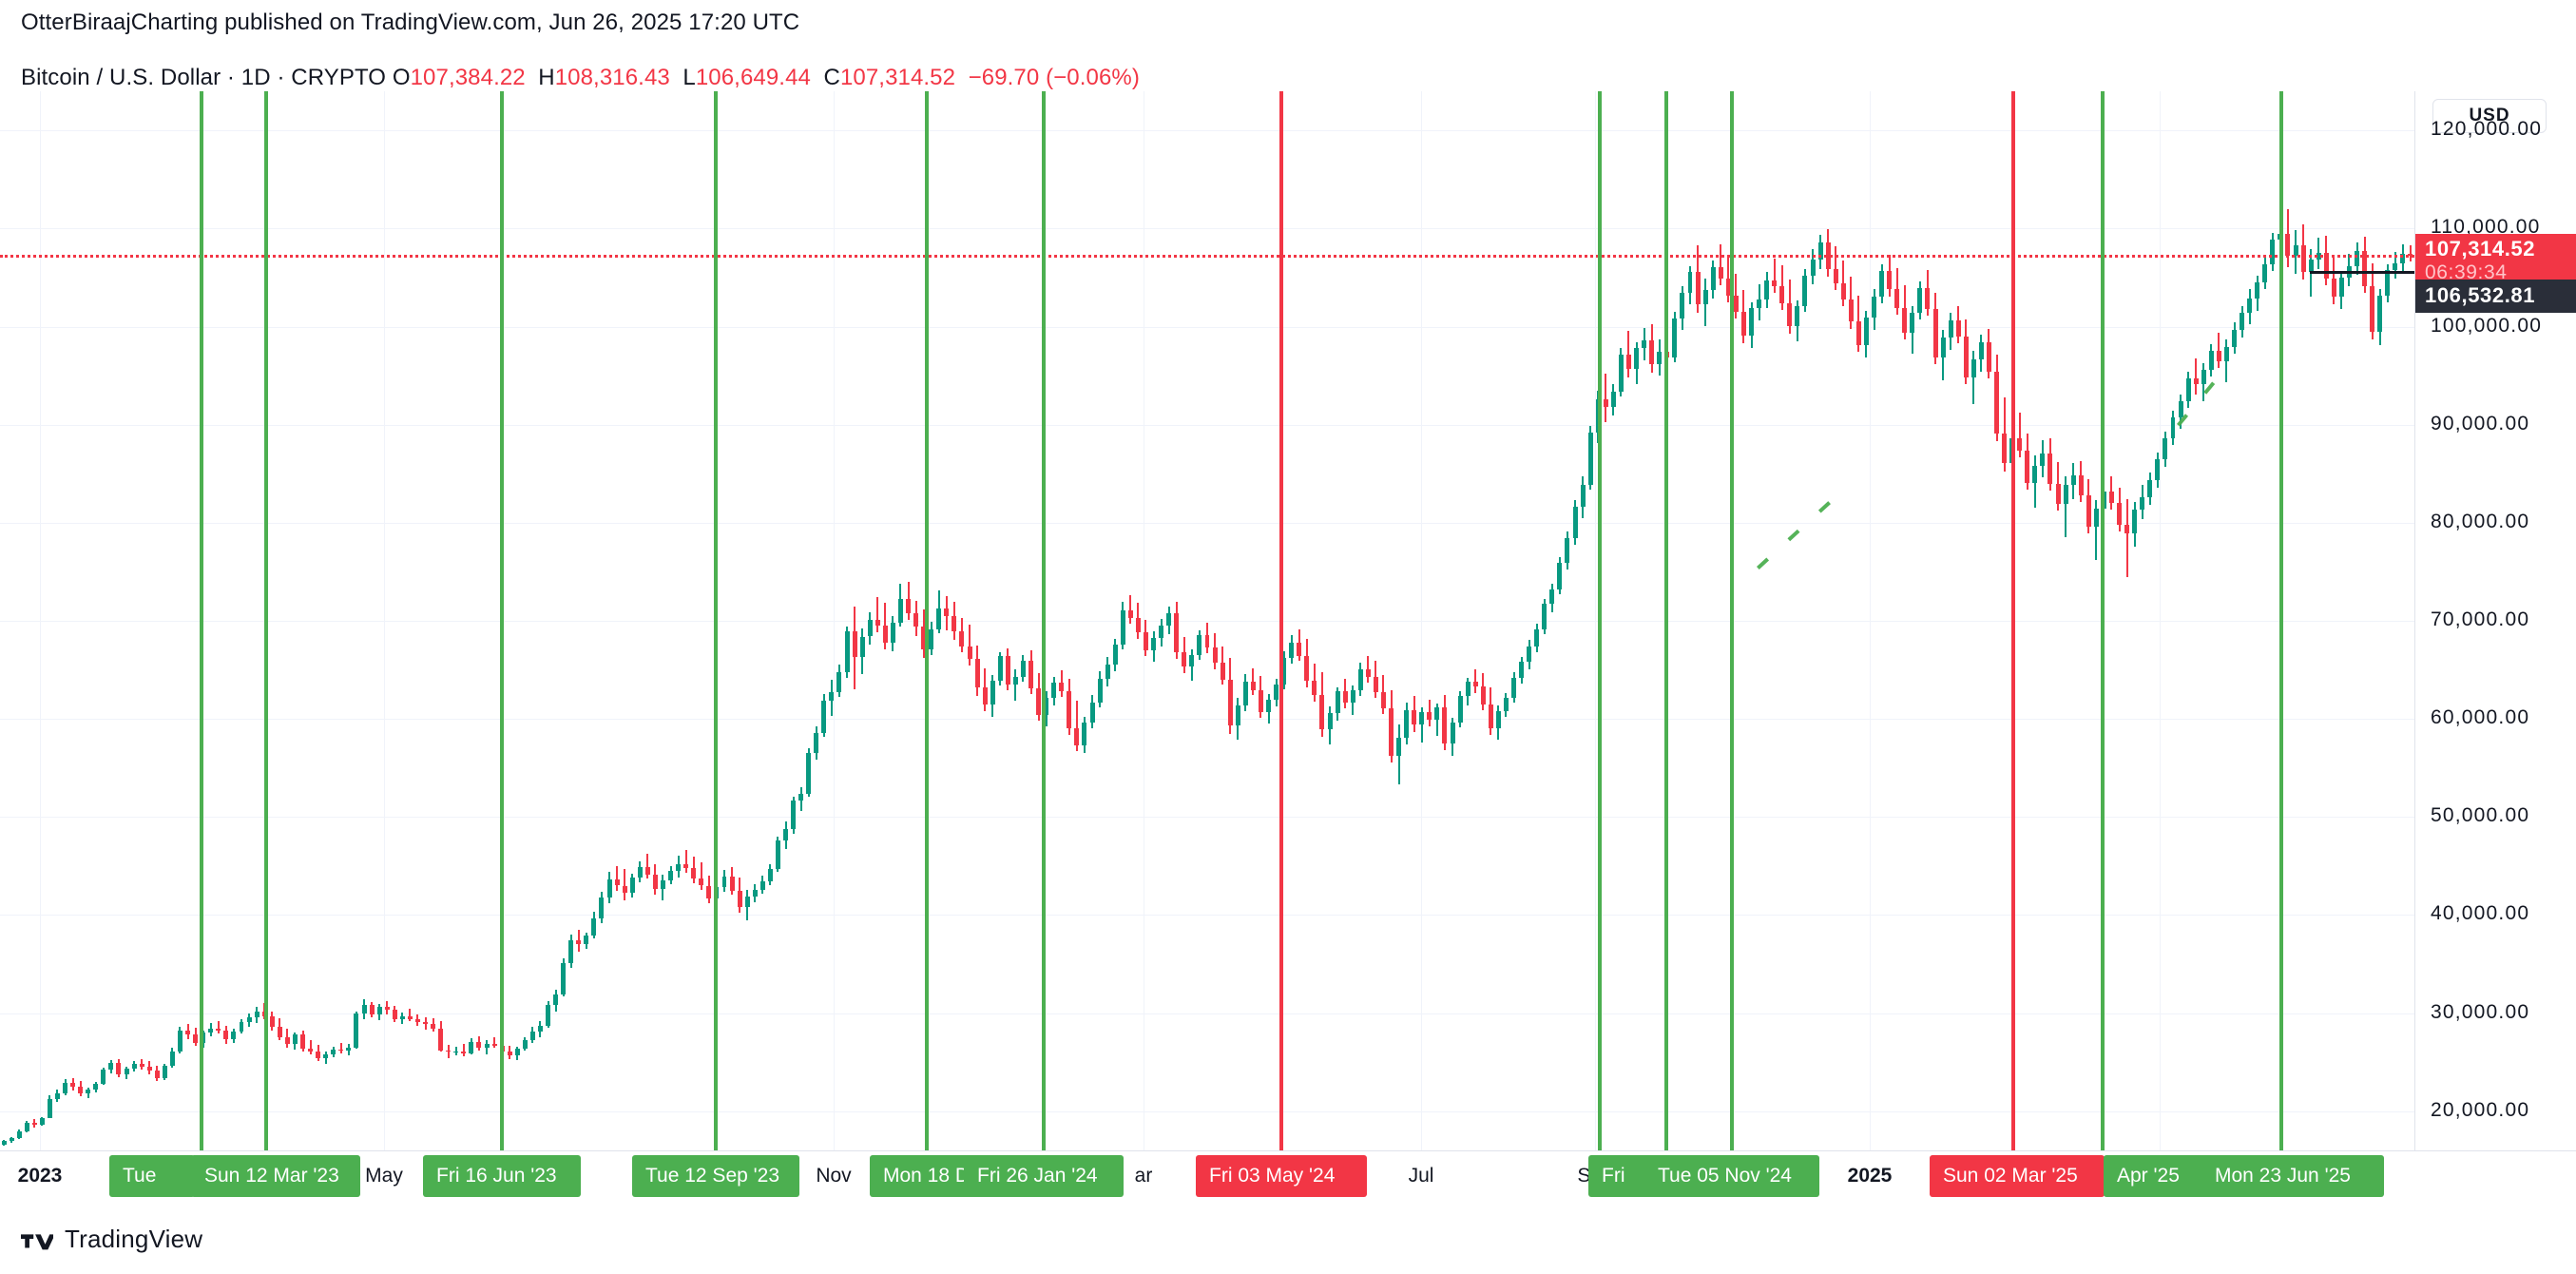 This screenshot has width=2576, height=1274. Describe the element at coordinates (402, 77) in the screenshot. I see `open-label: O` at that location.